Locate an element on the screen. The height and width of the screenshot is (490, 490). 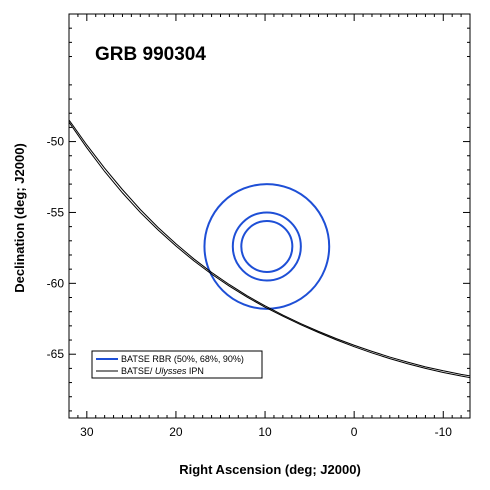
legend-label-rbr: BATSE RBR (50%, 68%, 90%) is located at coordinates (182, 359).